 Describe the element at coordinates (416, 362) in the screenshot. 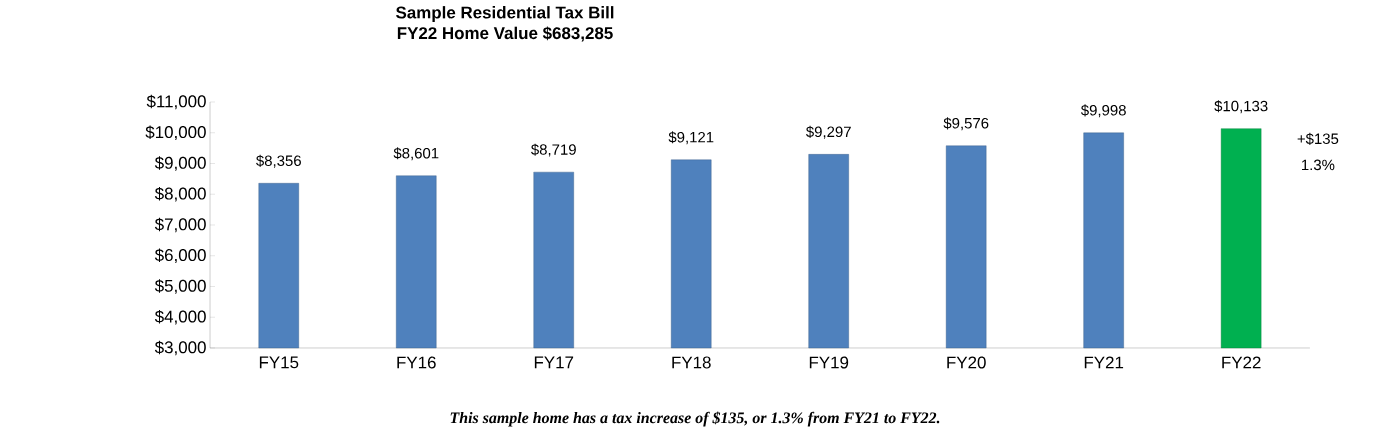

I see `x-tick-label: FY16` at that location.